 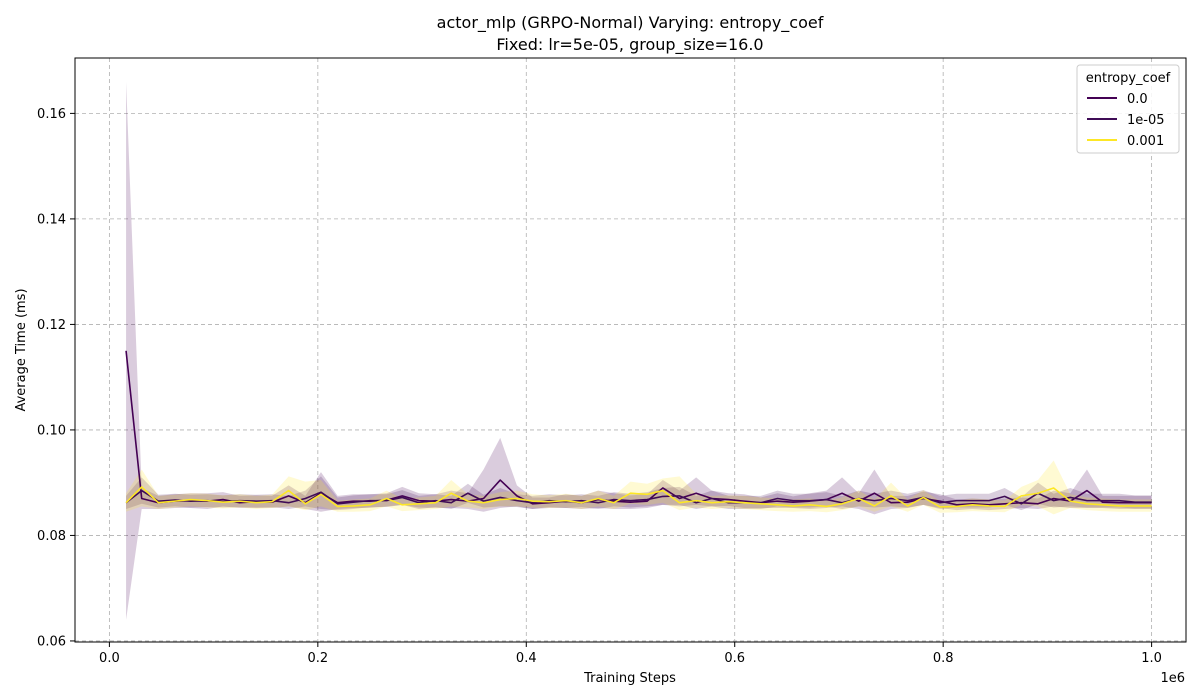 I want to click on legend-items: 0.0 1e-05 0.001, so click(x=1126, y=120).